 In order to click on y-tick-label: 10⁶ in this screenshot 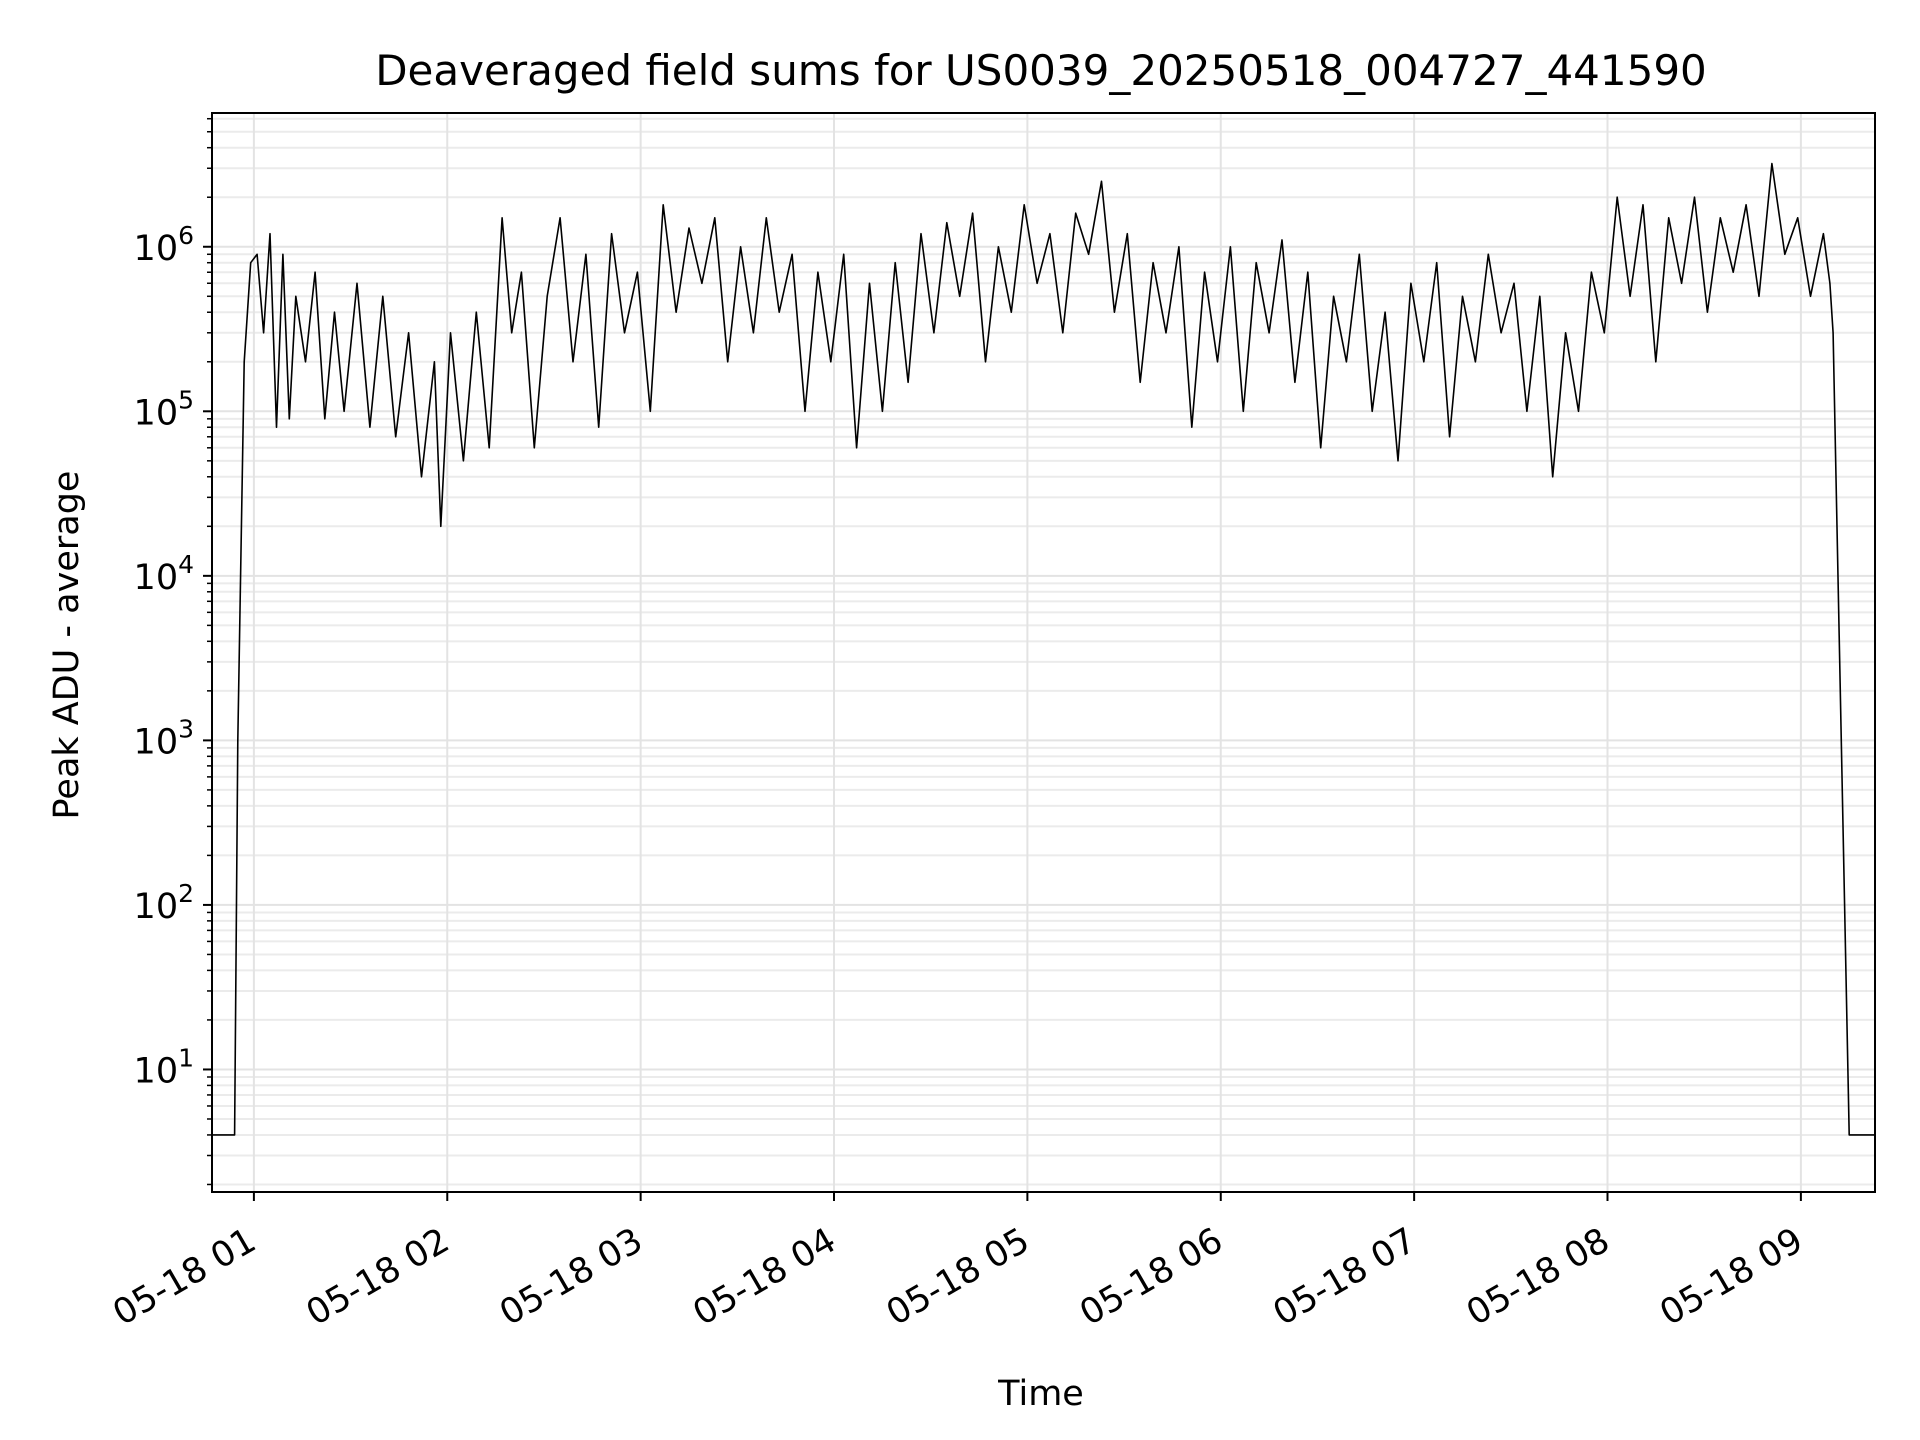, I will do `click(164, 245)`.